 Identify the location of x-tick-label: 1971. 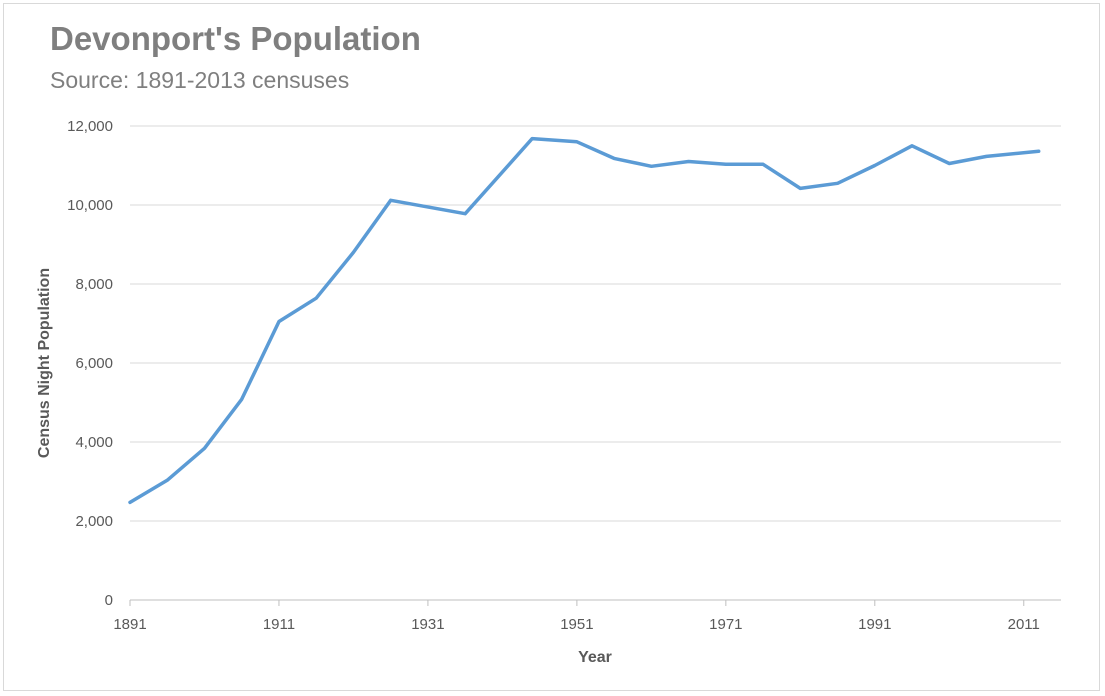
(725, 624).